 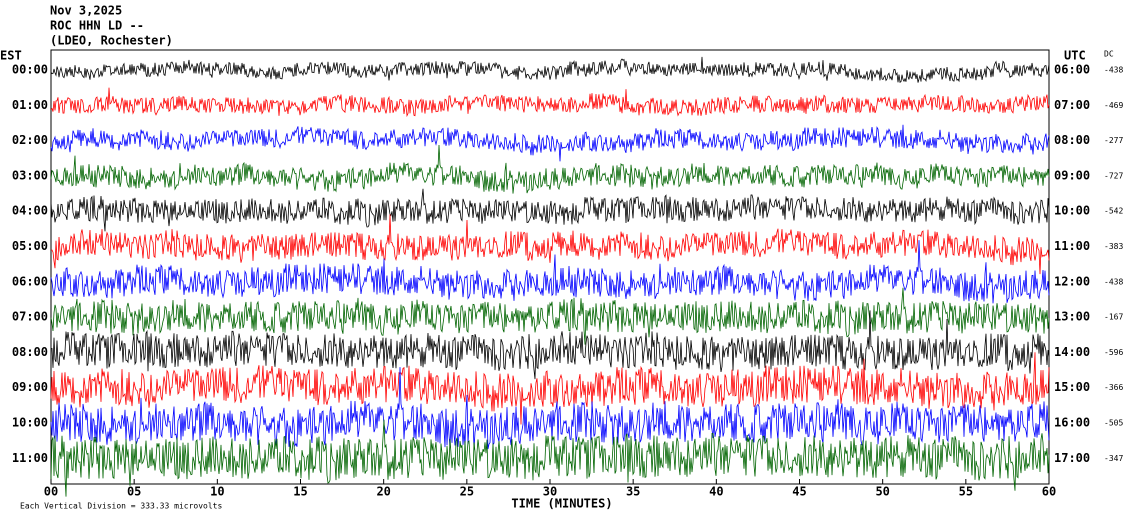 What do you see at coordinates (1113, 352) in the screenshot?
I see `dc-label: -596` at bounding box center [1113, 352].